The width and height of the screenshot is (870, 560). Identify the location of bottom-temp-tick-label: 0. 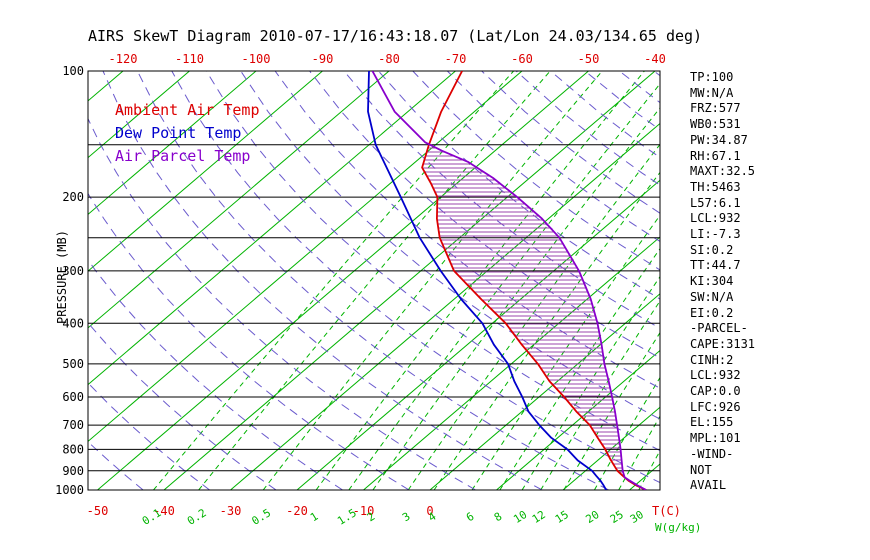
(429, 511).